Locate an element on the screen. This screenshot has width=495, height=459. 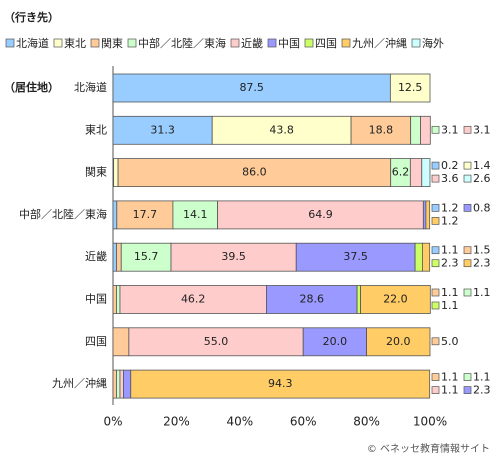
y-tick-label: 東北 is located at coordinates (96, 129).